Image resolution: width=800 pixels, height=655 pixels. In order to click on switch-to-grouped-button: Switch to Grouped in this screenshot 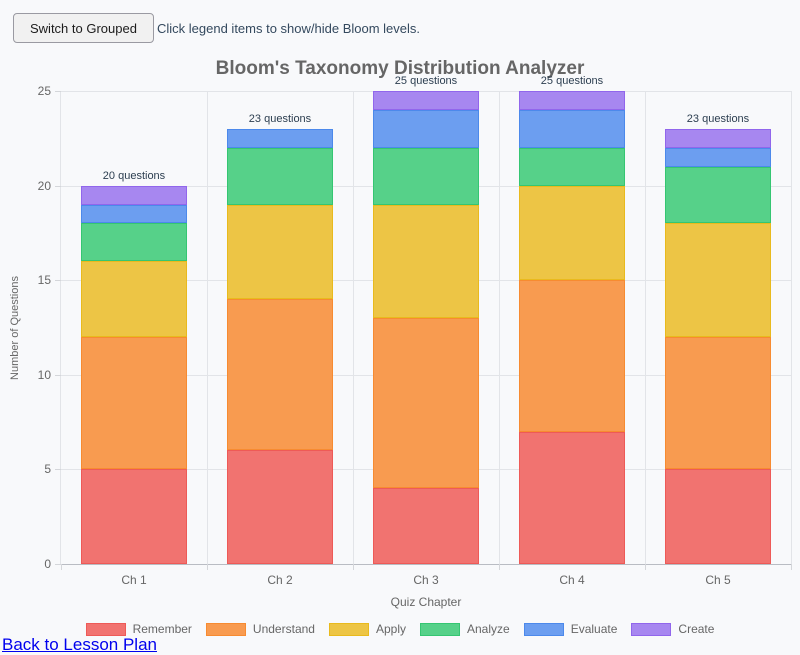, I will do `click(83, 28)`.